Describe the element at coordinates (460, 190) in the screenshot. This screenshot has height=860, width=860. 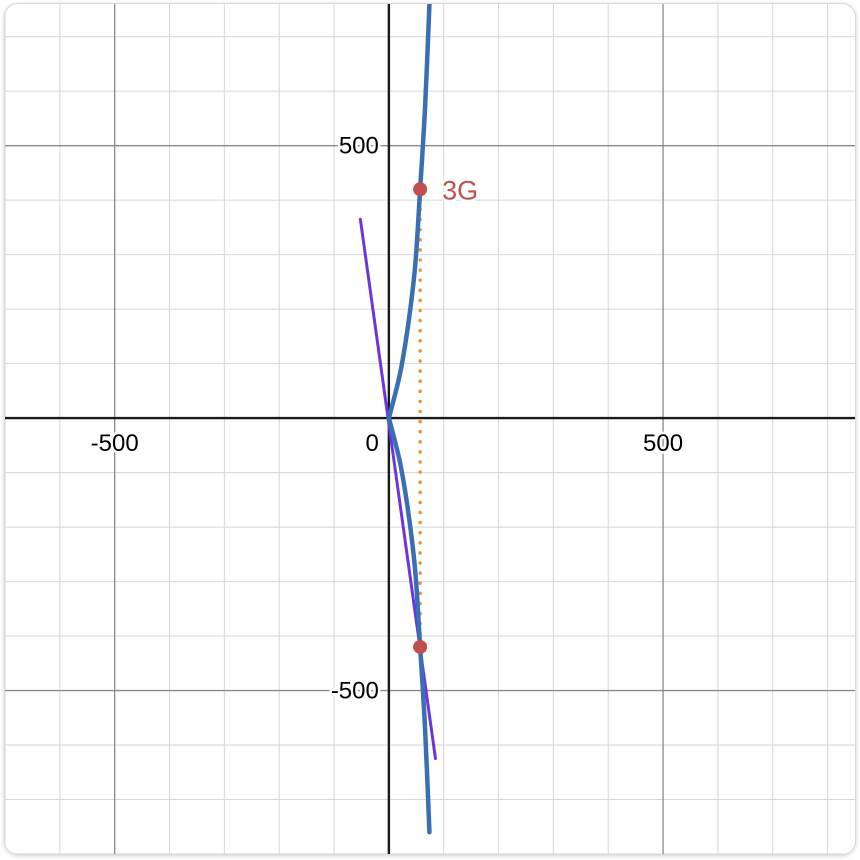
I see `point-label-1: 3G` at that location.